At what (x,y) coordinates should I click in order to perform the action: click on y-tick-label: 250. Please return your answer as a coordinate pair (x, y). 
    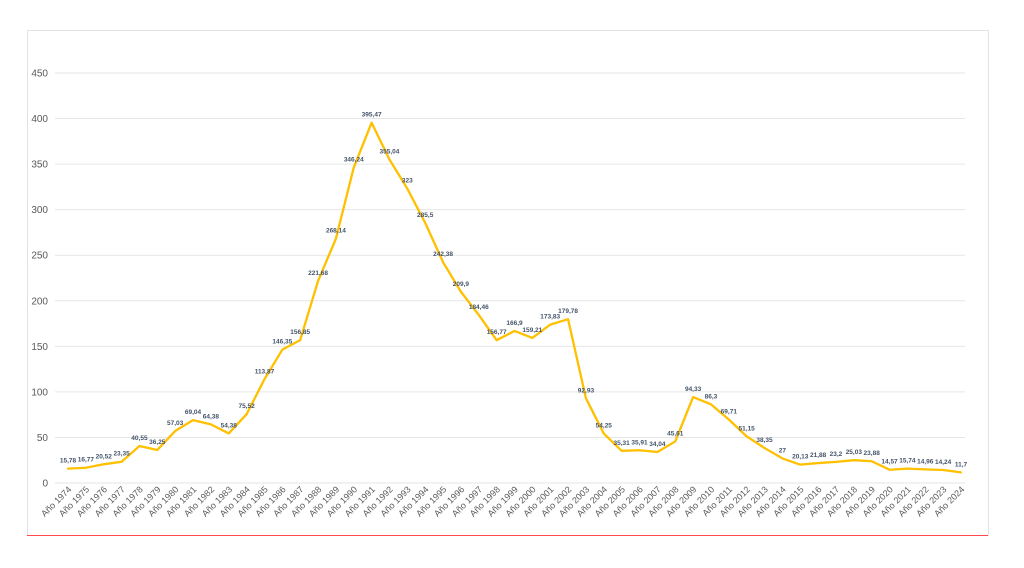
    Looking at the image, I should click on (39, 256).